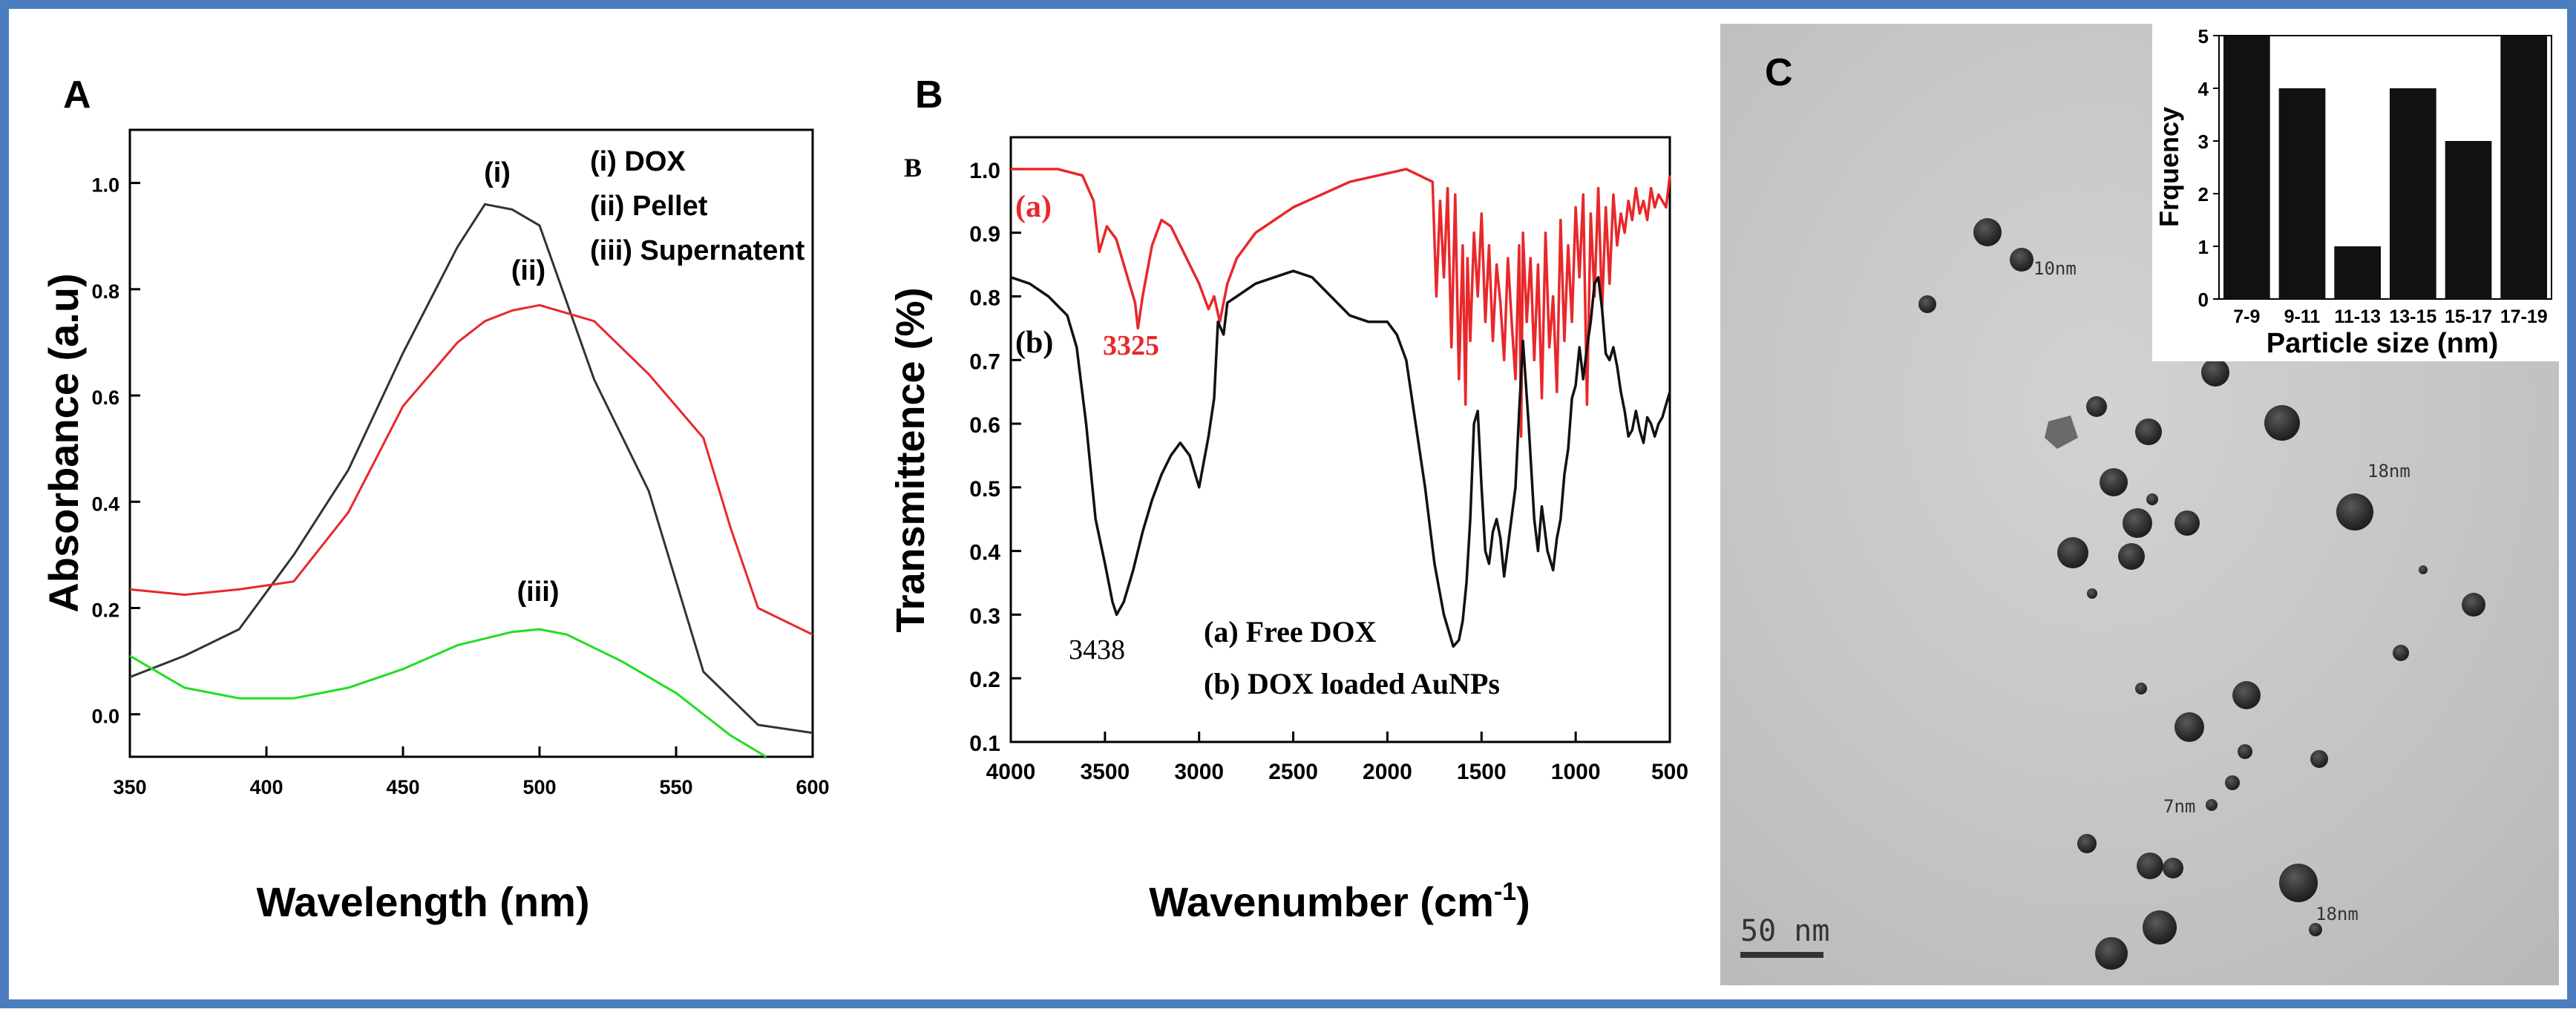 The image size is (2576, 1012). I want to click on inset-xlabel: Particle size (nm), so click(2383, 343).